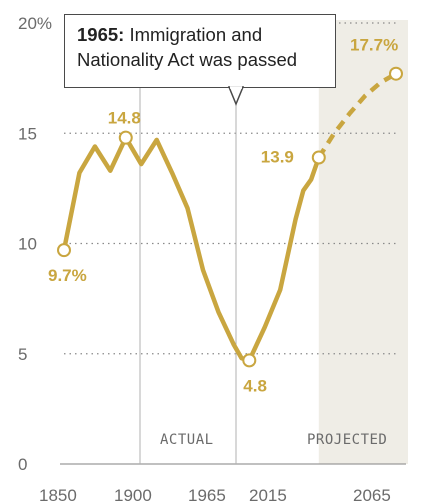 Image resolution: width=425 pixels, height=504 pixels. What do you see at coordinates (277, 157) in the screenshot?
I see `data-label: 13.9` at bounding box center [277, 157].